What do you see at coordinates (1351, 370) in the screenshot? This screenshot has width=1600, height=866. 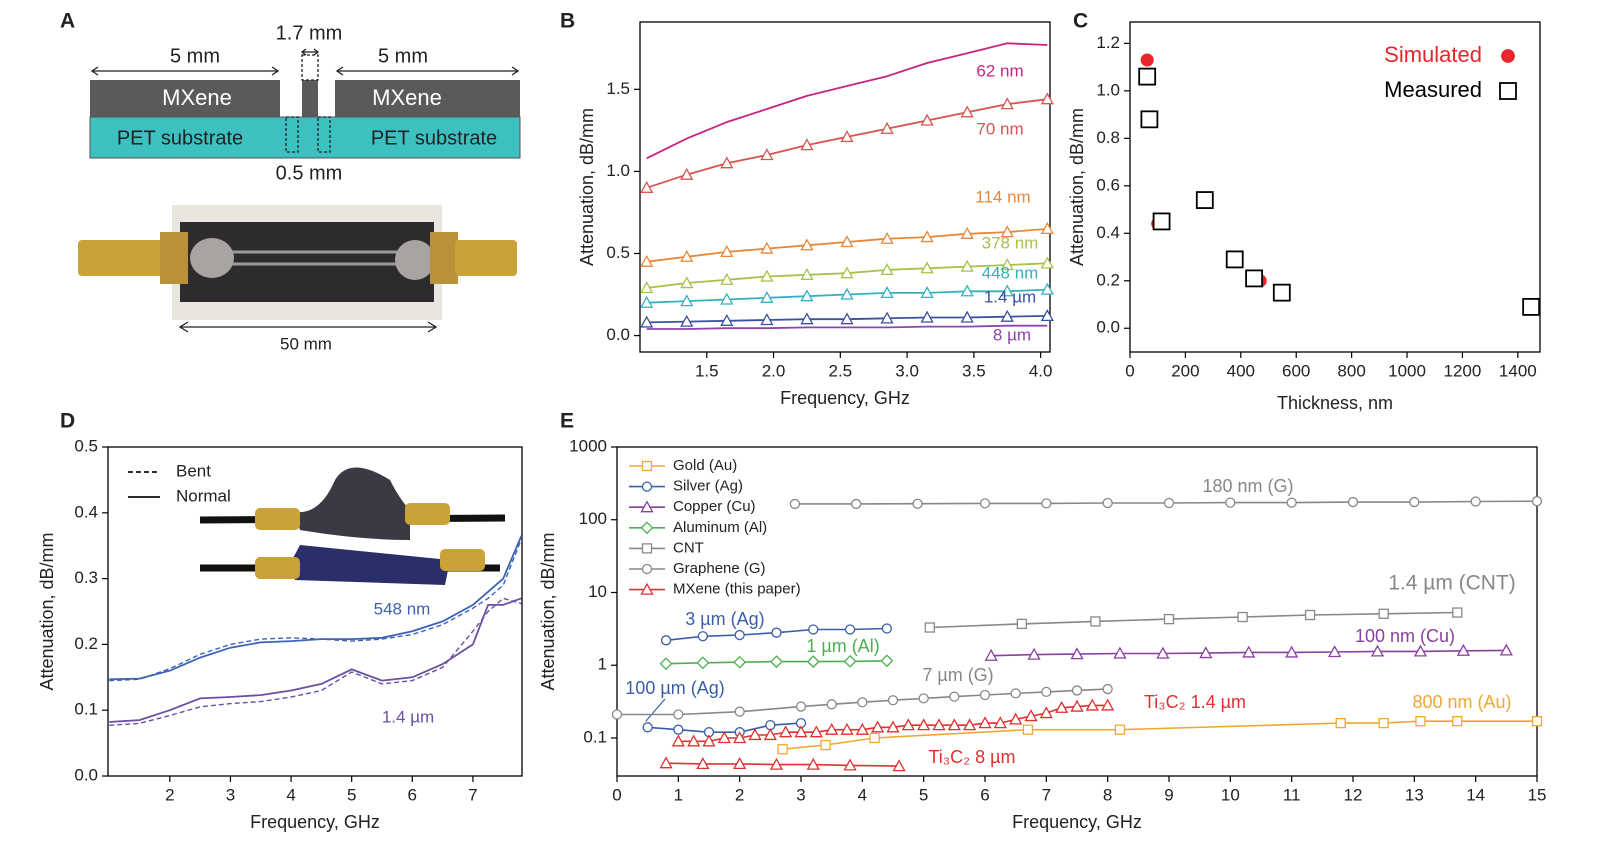 I see `x-tick-label: 800` at bounding box center [1351, 370].